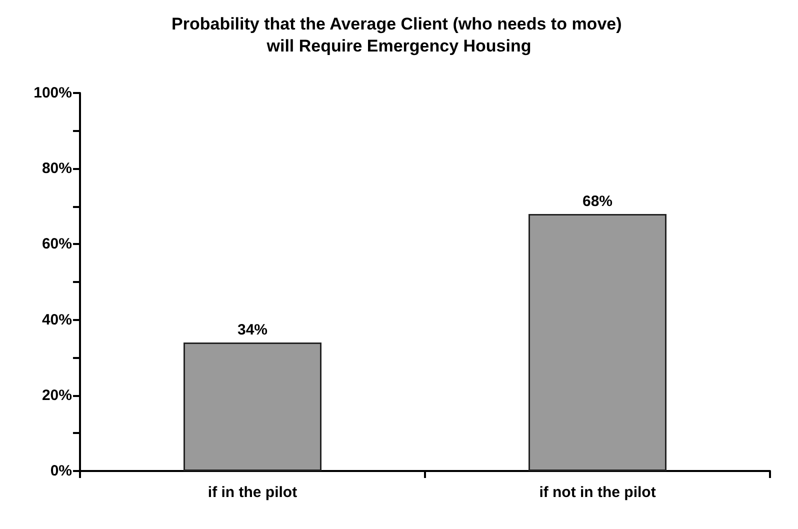  I want to click on data-label: 34%, so click(252, 329).